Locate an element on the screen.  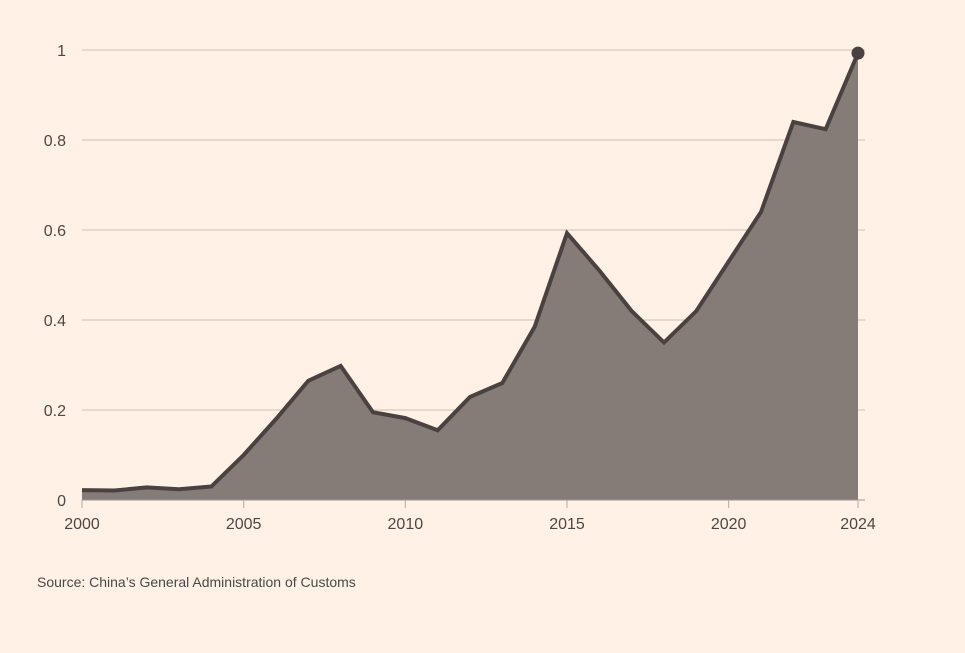
y-tick-label: 0 is located at coordinates (61, 501).